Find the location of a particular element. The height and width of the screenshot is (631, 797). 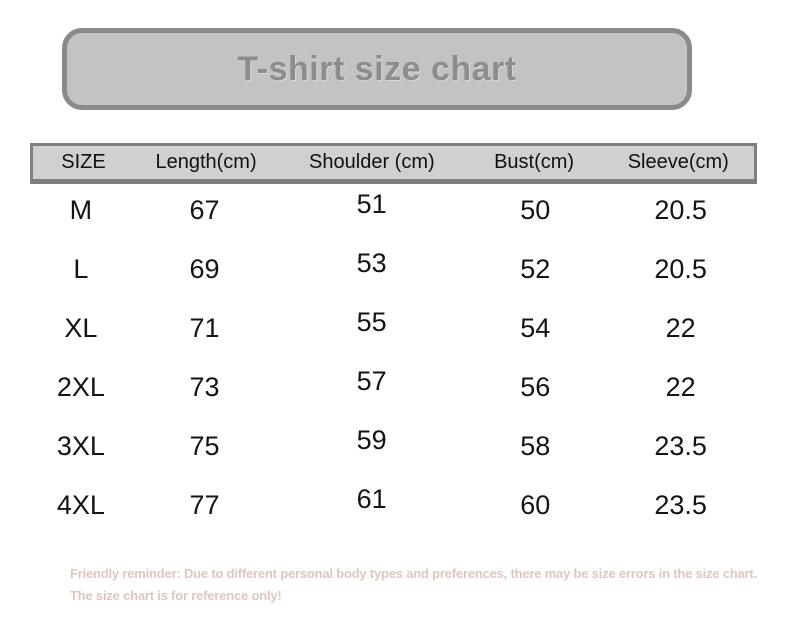

table-cell: 51 is located at coordinates (371, 204).